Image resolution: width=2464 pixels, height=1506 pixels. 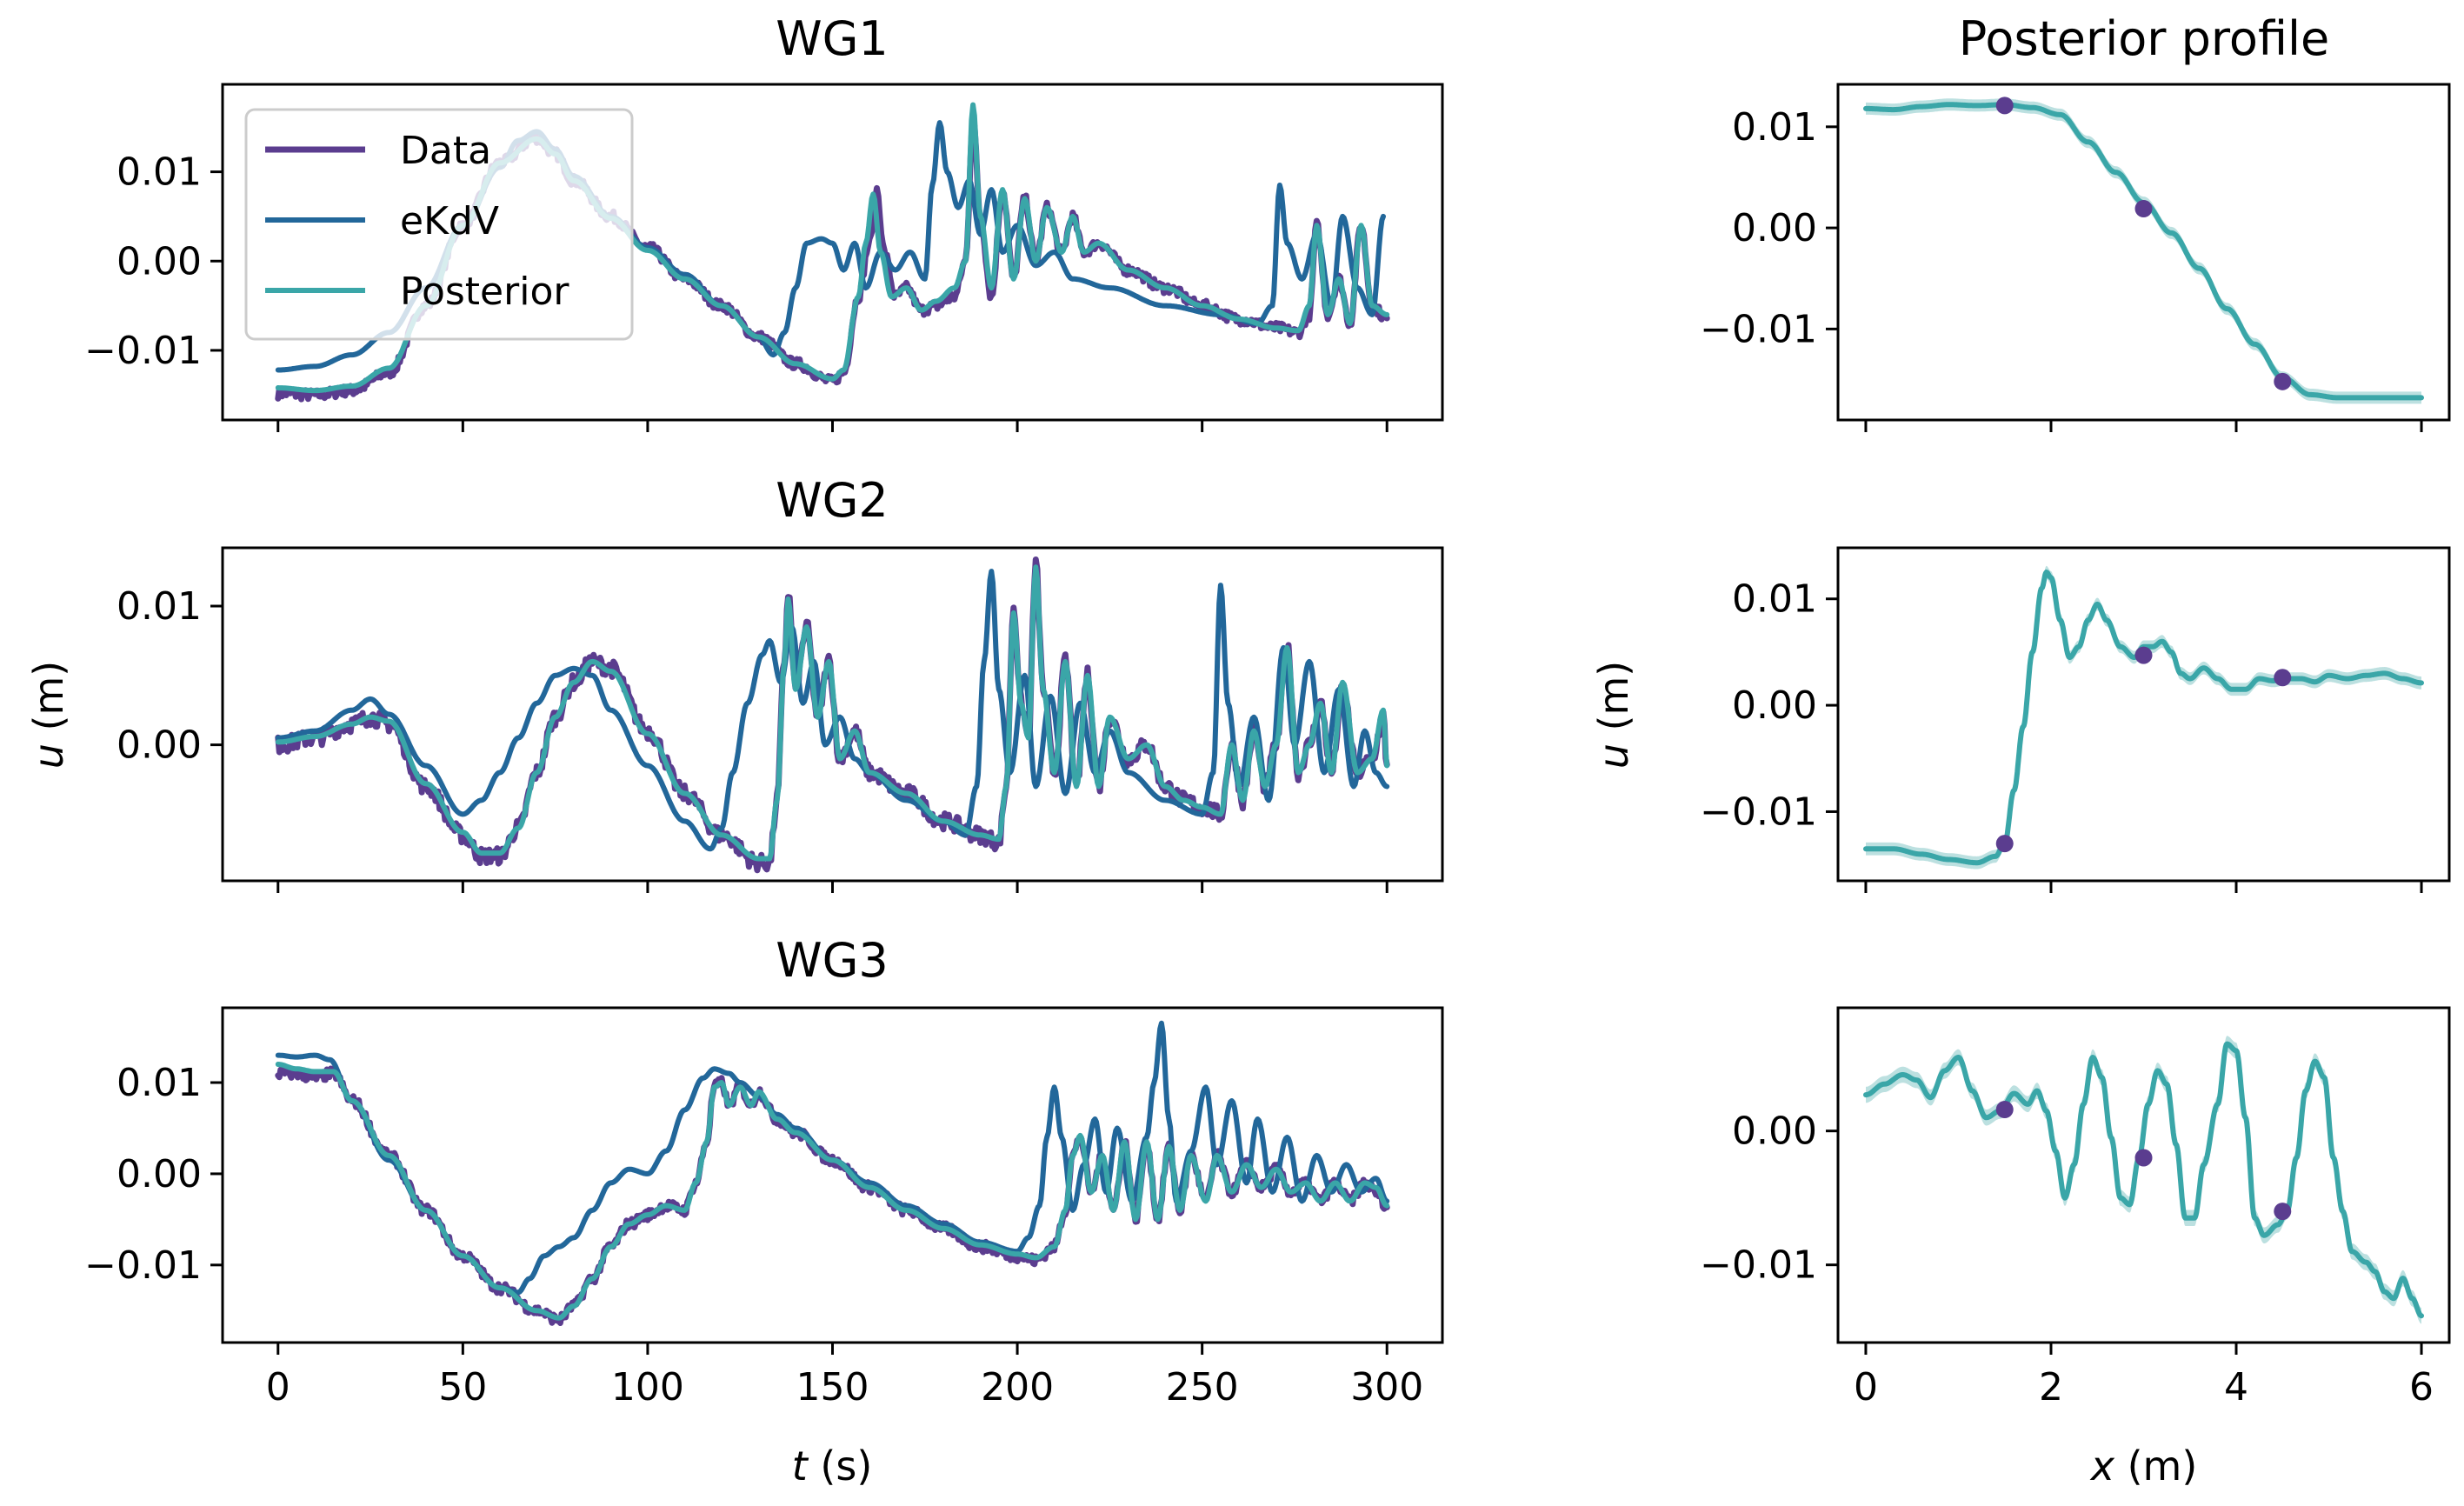 I want to click on x-axis-label-right: x (m), so click(x=2143, y=1466).